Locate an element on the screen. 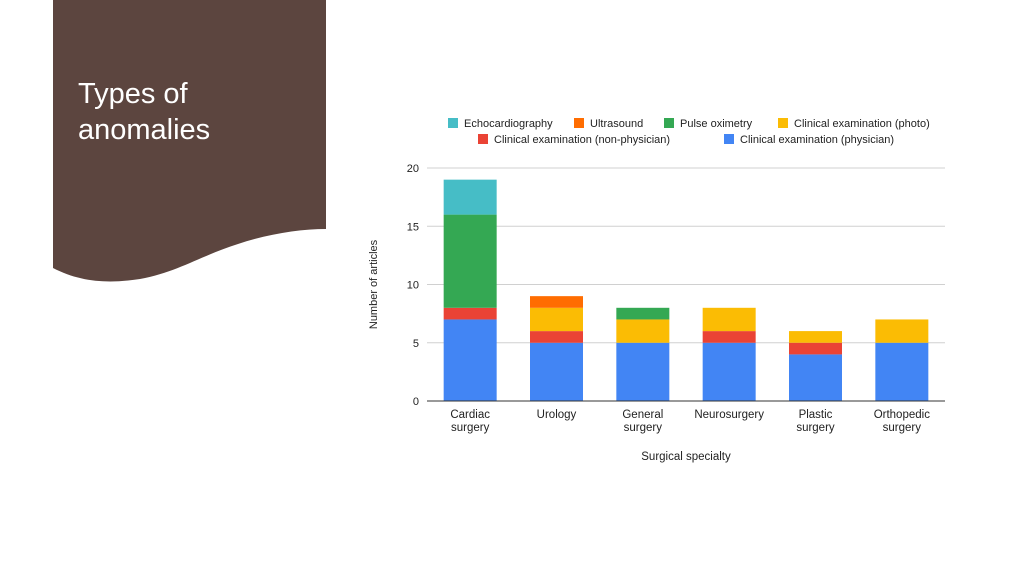 The height and width of the screenshot is (576, 1024). bar-cardiac-surgery-clin-phys is located at coordinates (470, 360).